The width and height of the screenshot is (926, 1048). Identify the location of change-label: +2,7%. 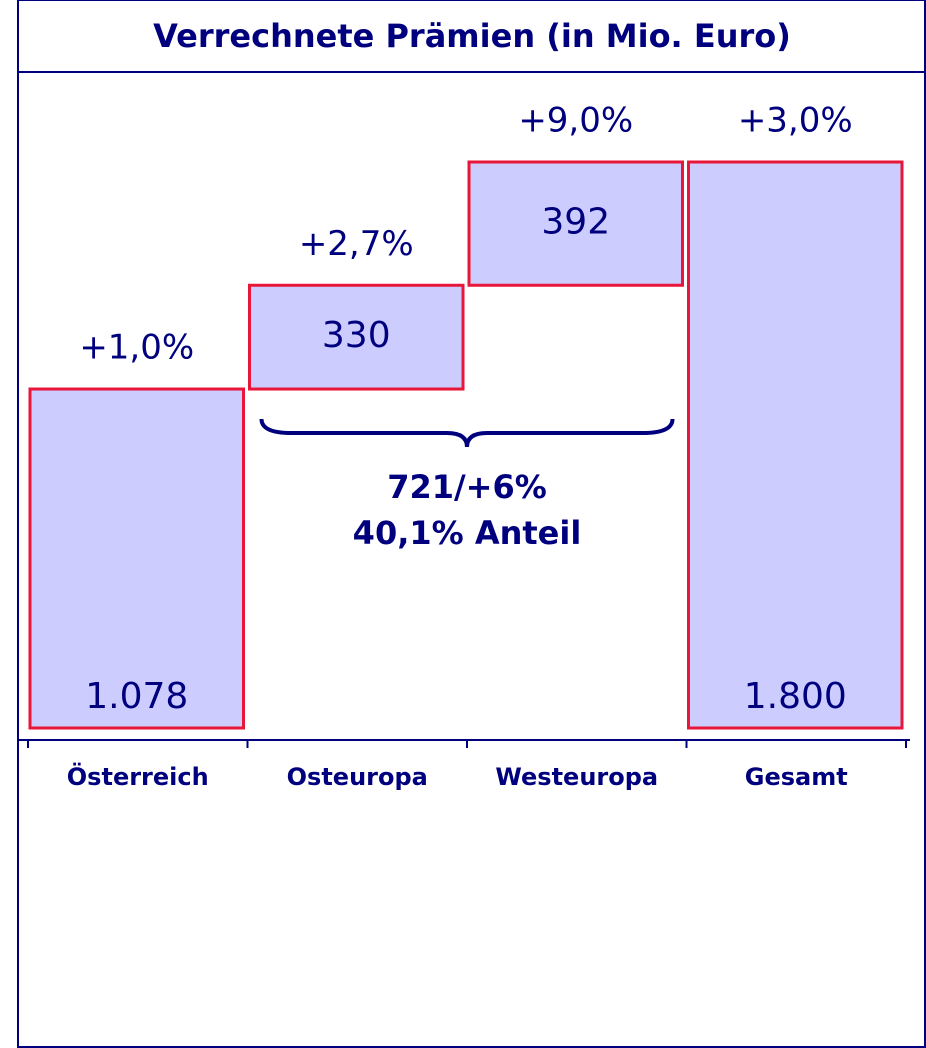
(356, 244).